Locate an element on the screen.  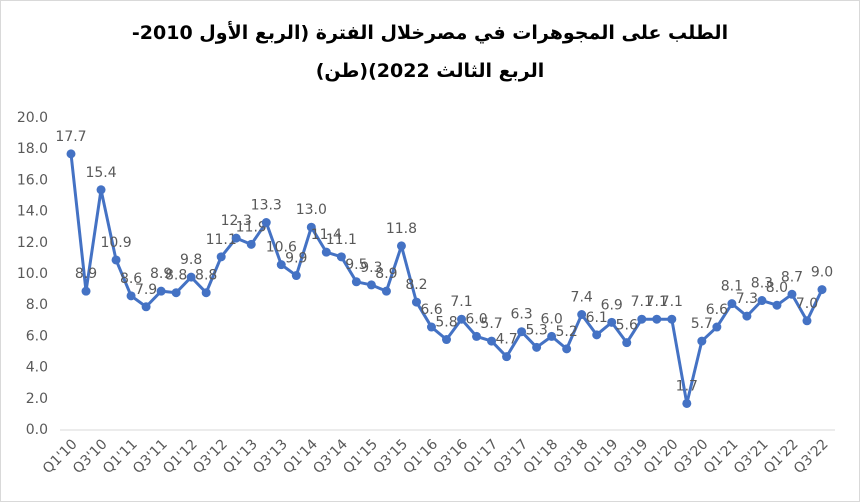
data-label: 11.1 is located at coordinates (341, 240).